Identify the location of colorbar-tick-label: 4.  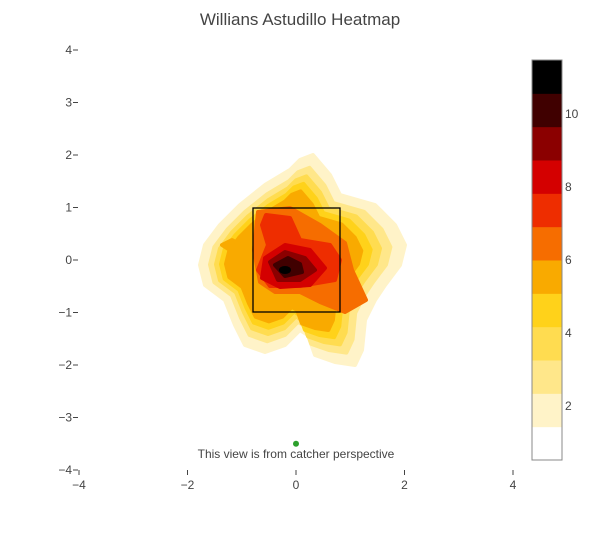
(568, 333).